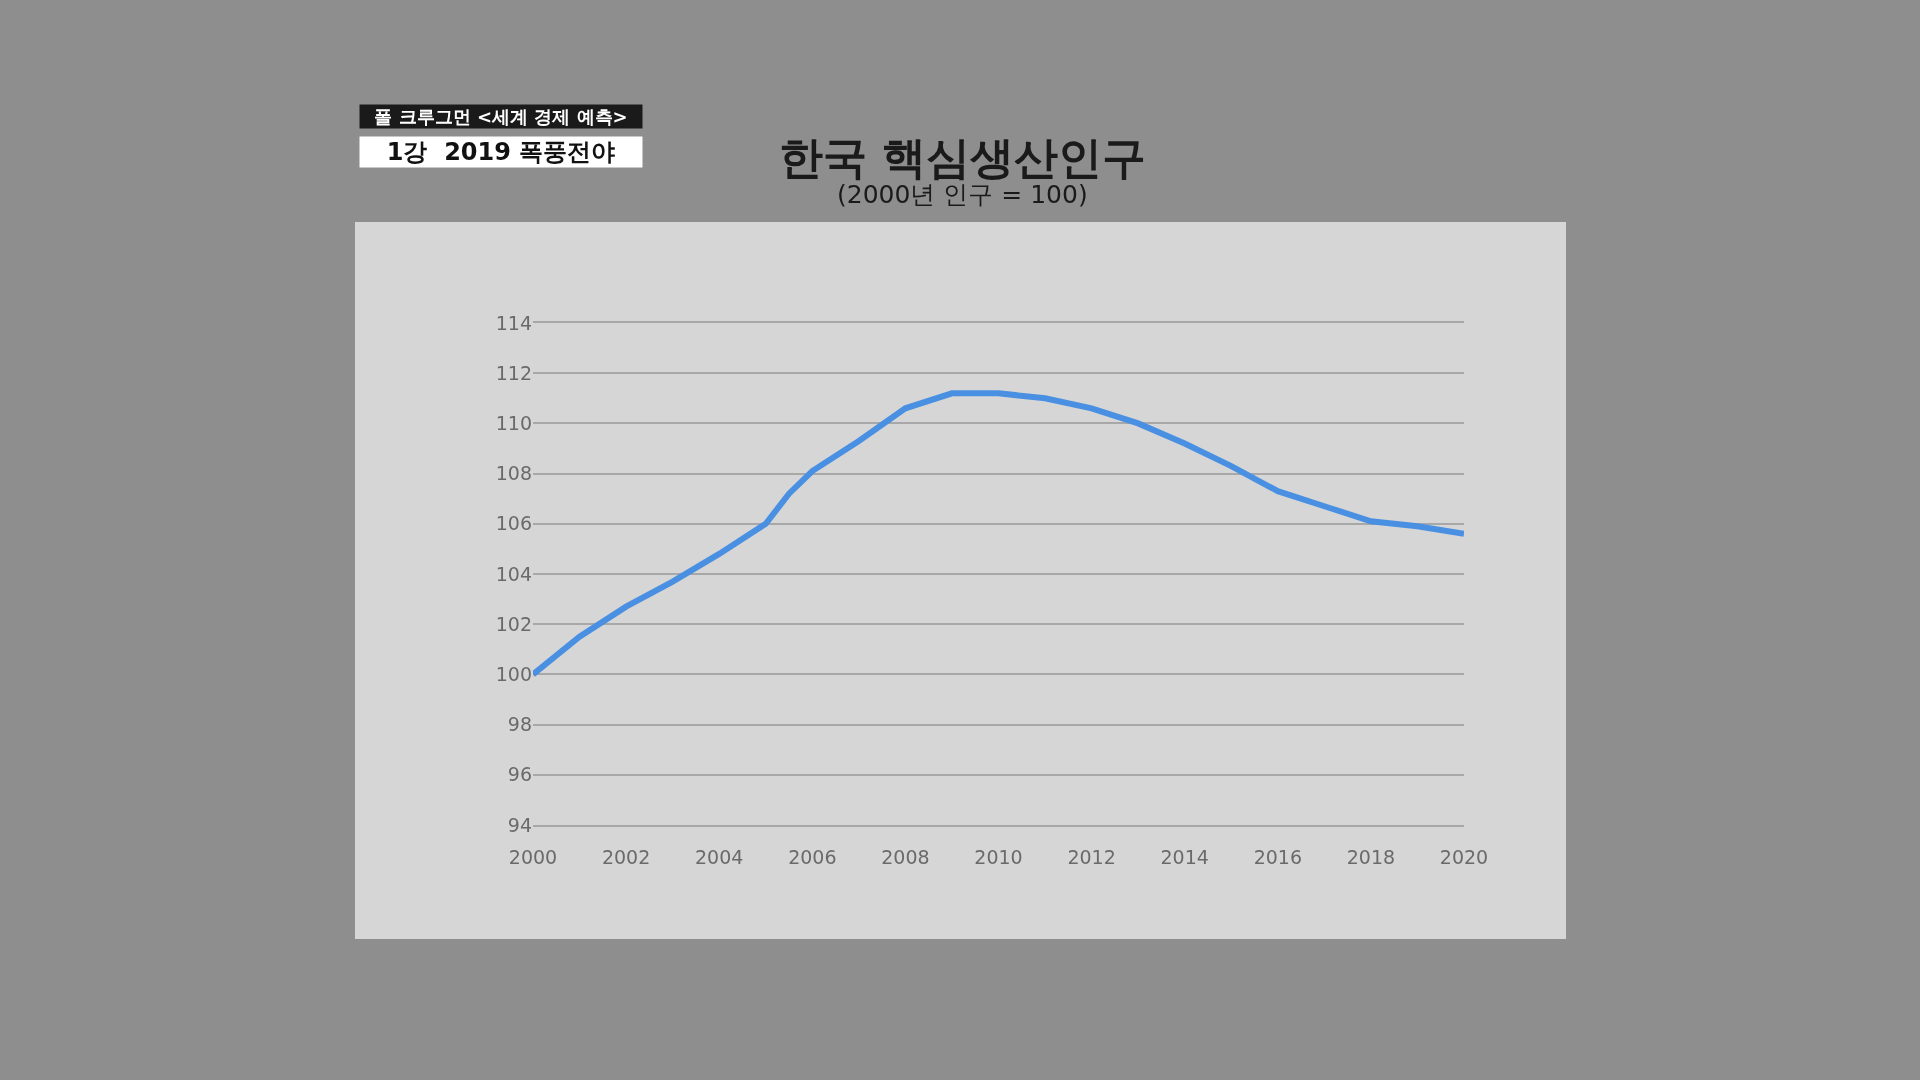 Image resolution: width=1920 pixels, height=1080 pixels. Describe the element at coordinates (1091, 856) in the screenshot. I see `x-tick-label: 2012` at that location.